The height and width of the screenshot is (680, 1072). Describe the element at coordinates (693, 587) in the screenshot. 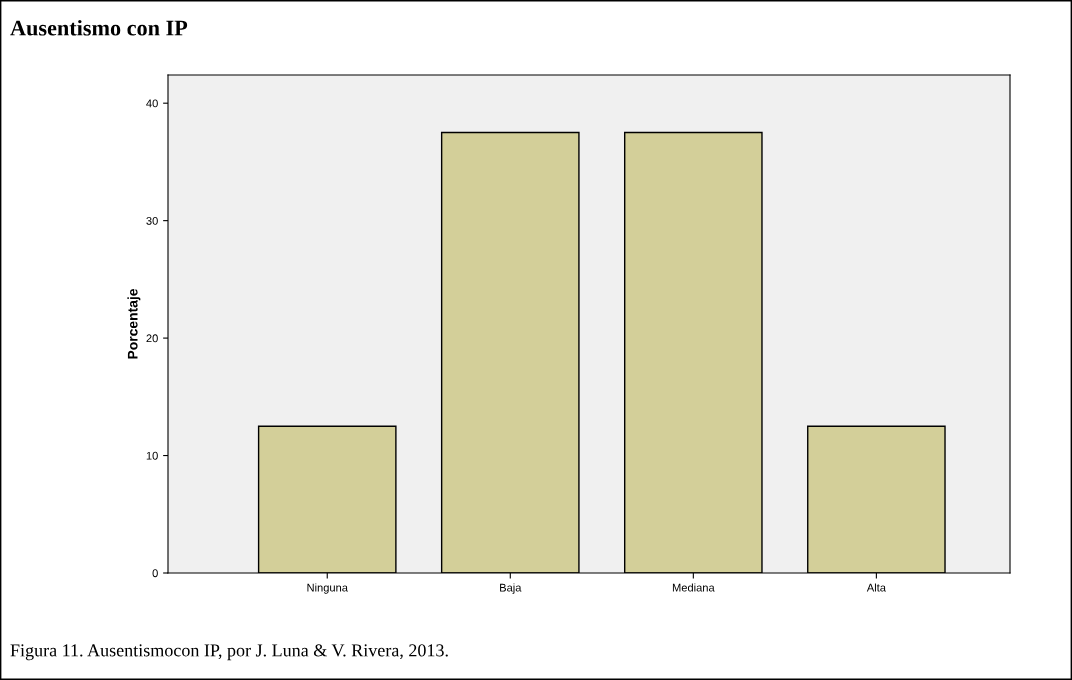

I see `x-tick-label: Mediana` at that location.